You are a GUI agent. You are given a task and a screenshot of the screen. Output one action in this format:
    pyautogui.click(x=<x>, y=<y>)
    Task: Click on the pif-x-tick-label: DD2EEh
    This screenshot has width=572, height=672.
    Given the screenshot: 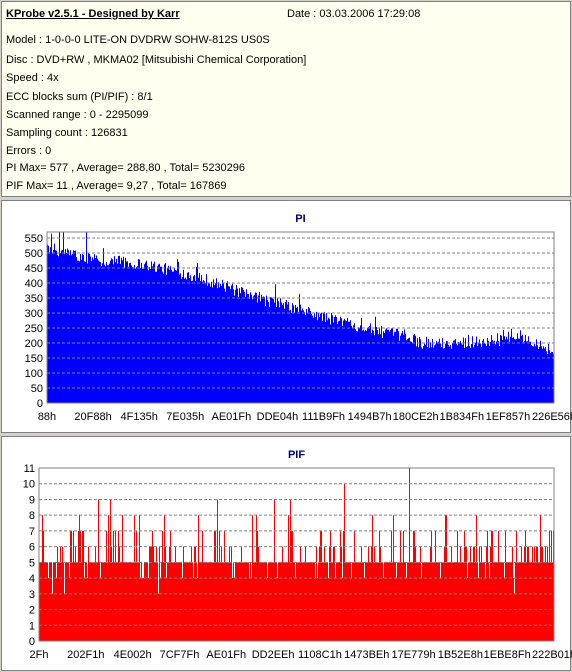 What is the action you would take?
    pyautogui.click(x=273, y=655)
    